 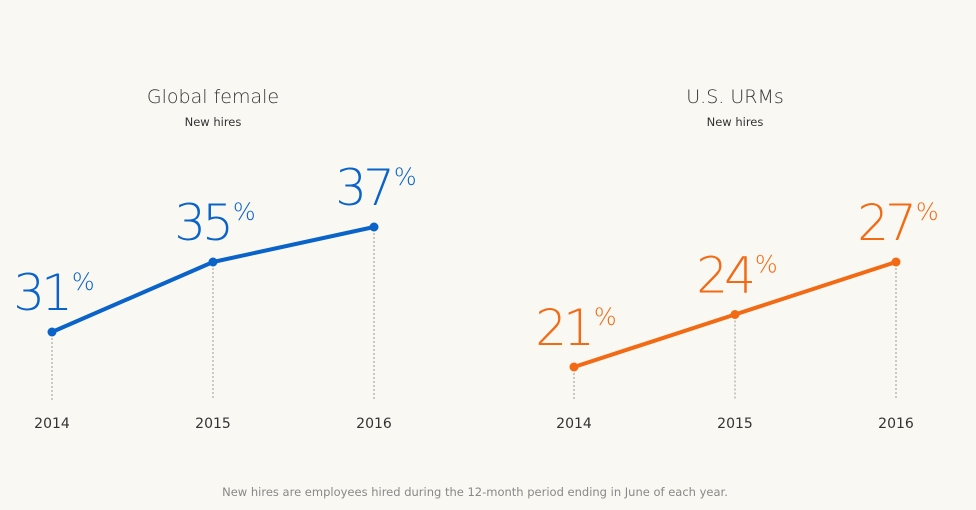 I want to click on chart-title: U.S. URMs, so click(x=735, y=97).